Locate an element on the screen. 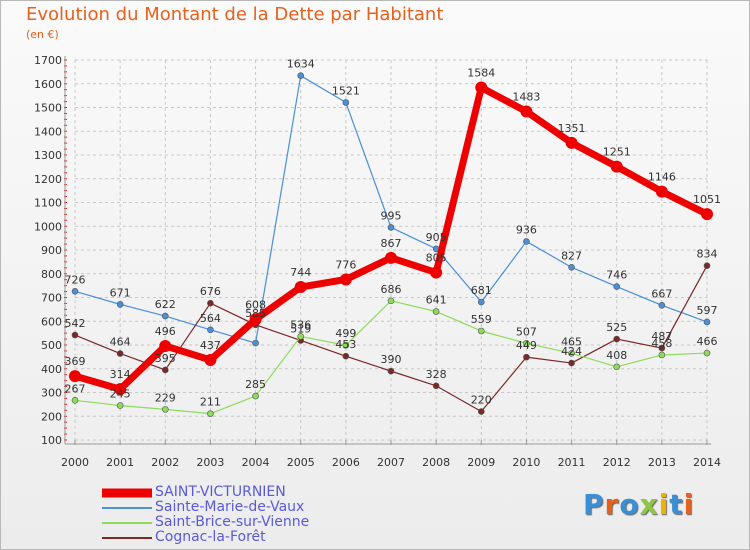  data-label: 369 is located at coordinates (75, 361).